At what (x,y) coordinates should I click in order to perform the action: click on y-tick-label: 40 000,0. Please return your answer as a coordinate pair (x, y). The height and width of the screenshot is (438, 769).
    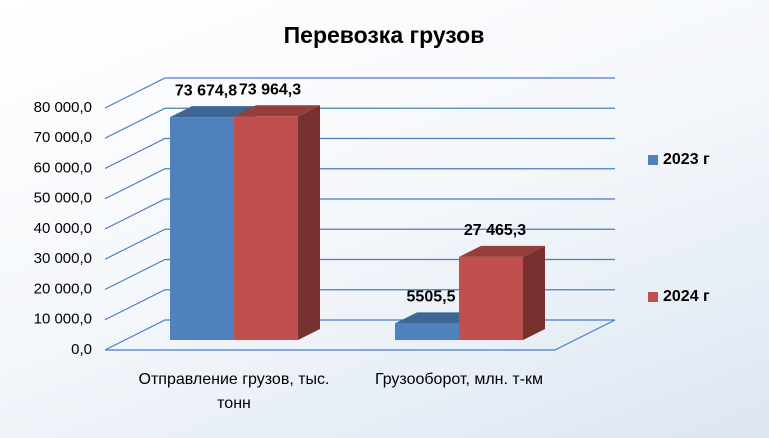
    Looking at the image, I should click on (63, 228).